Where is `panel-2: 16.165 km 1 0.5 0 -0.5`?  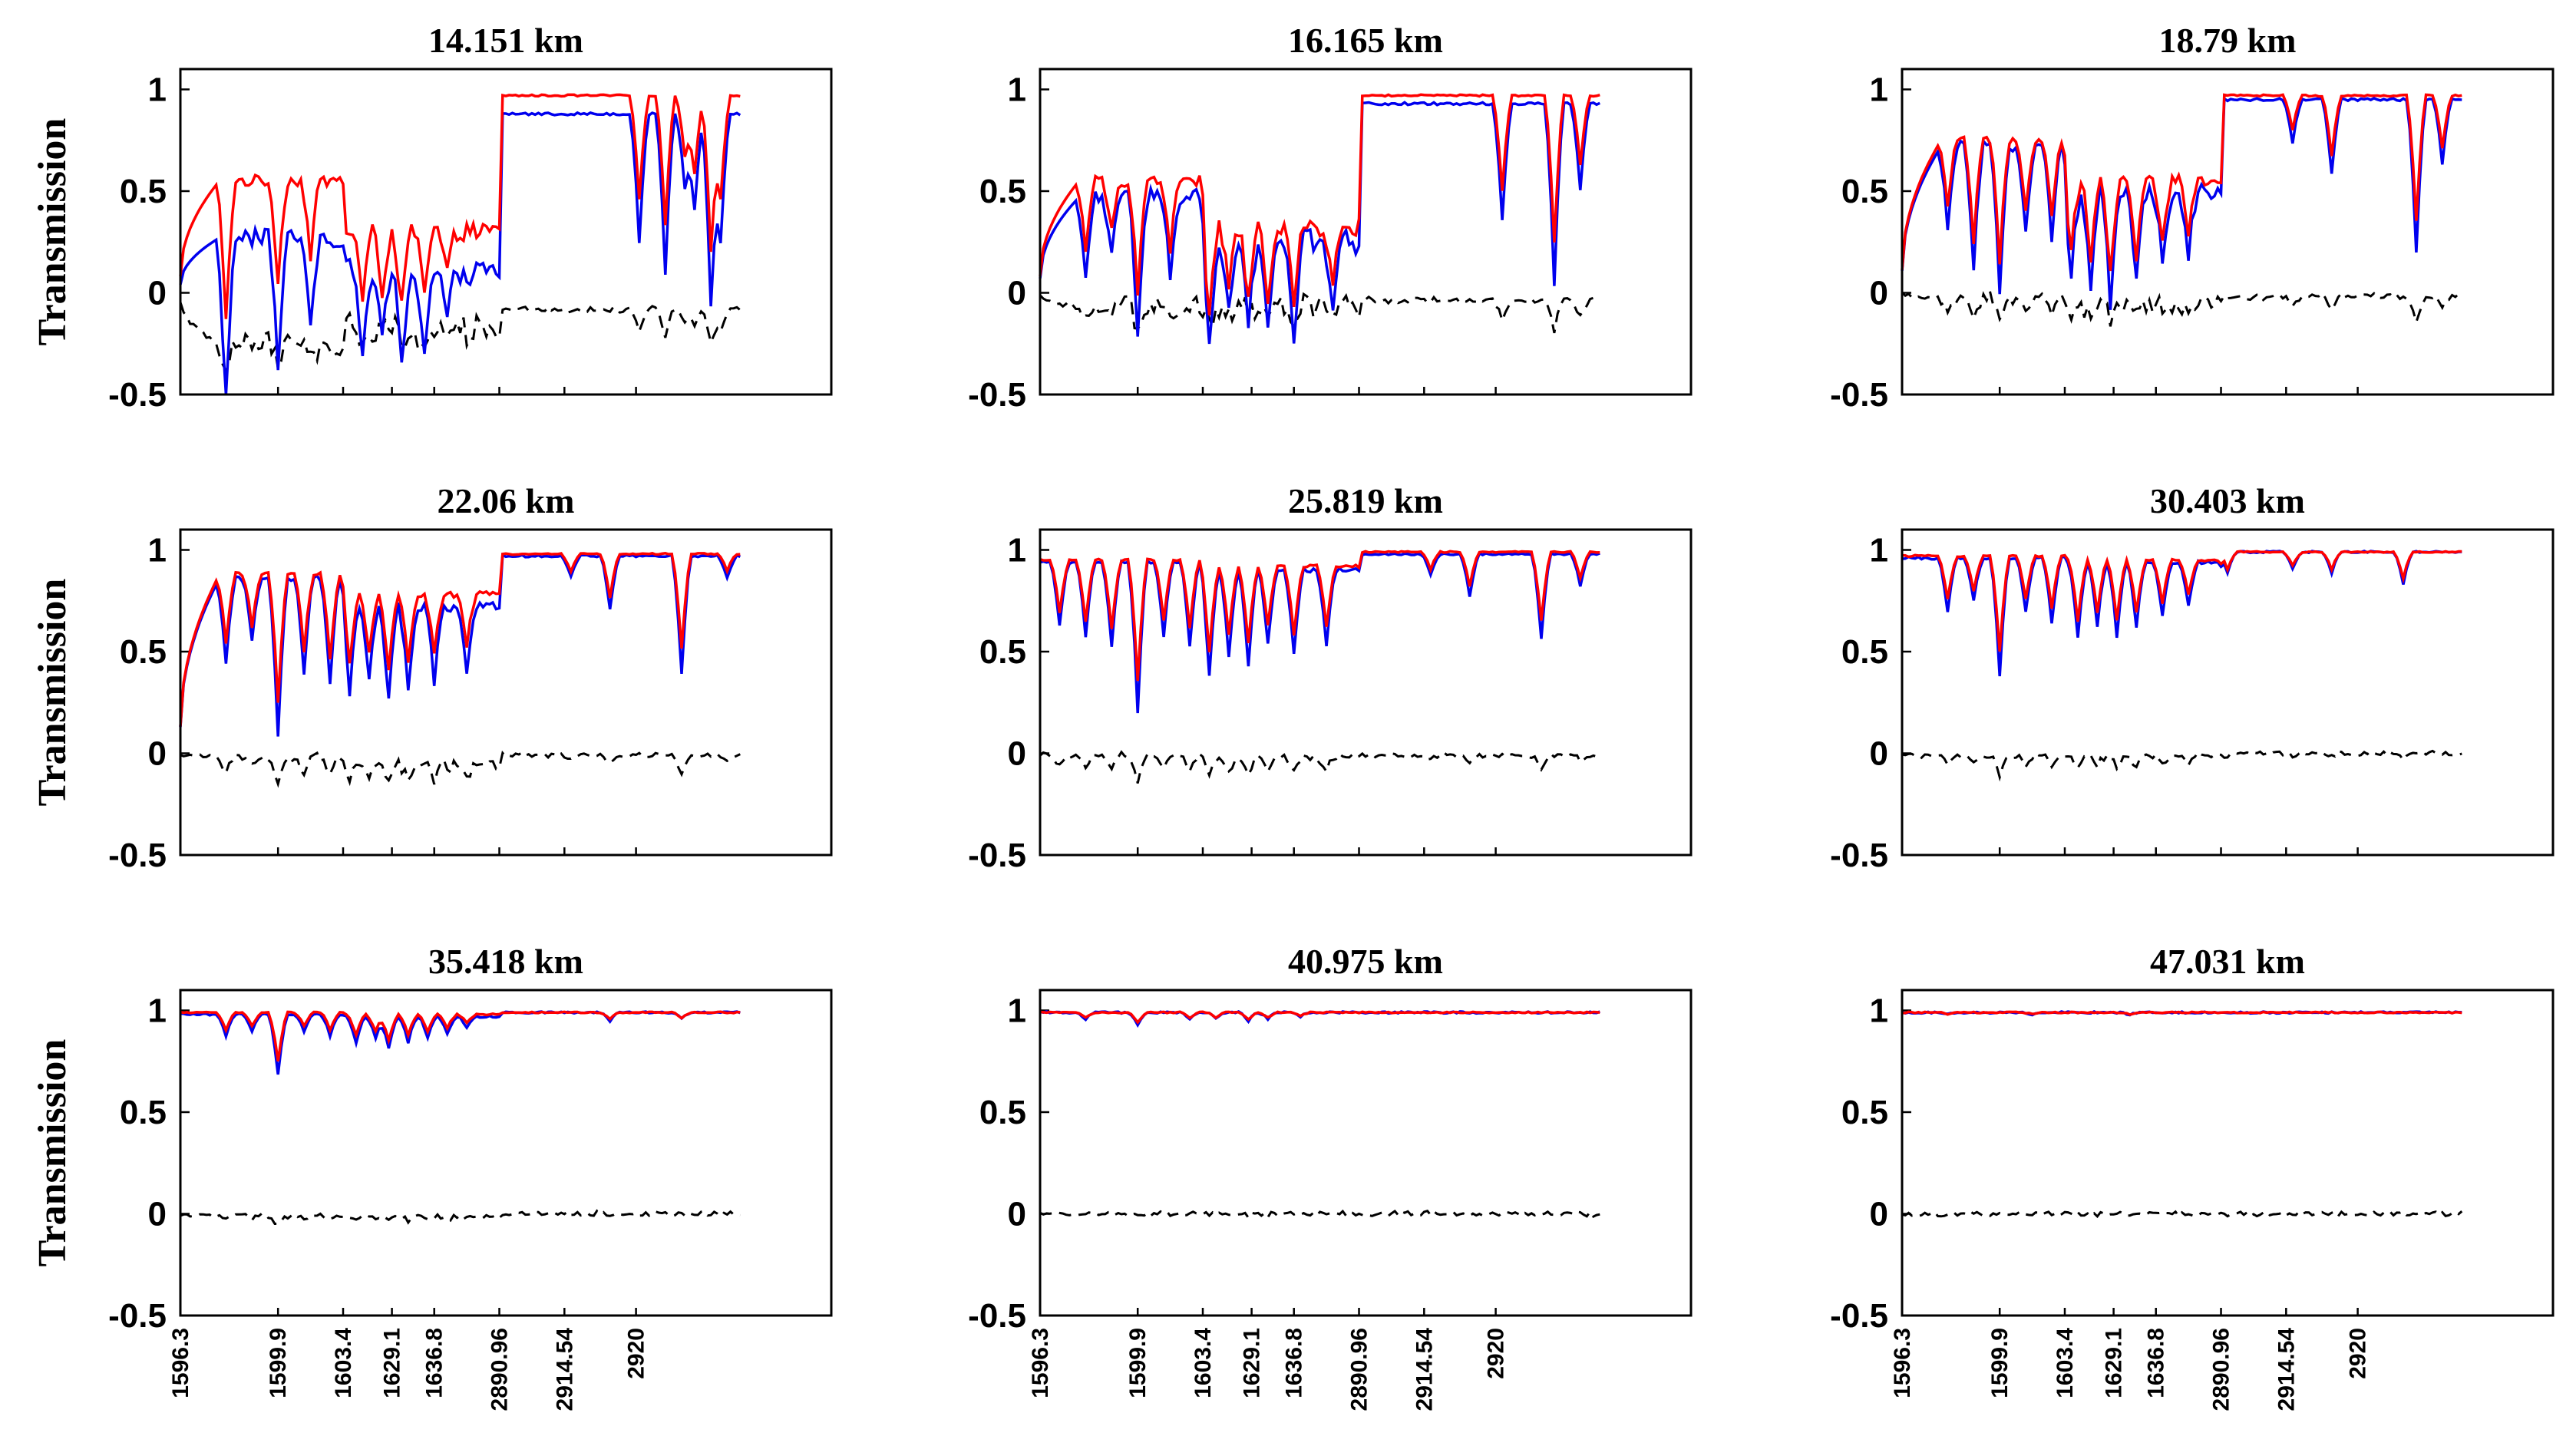
panel-2: 16.165 km 1 0.5 0 -0.5 is located at coordinates (1330, 217).